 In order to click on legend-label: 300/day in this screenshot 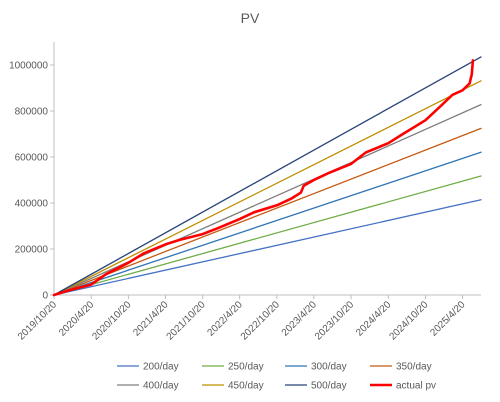, I will do `click(329, 367)`.